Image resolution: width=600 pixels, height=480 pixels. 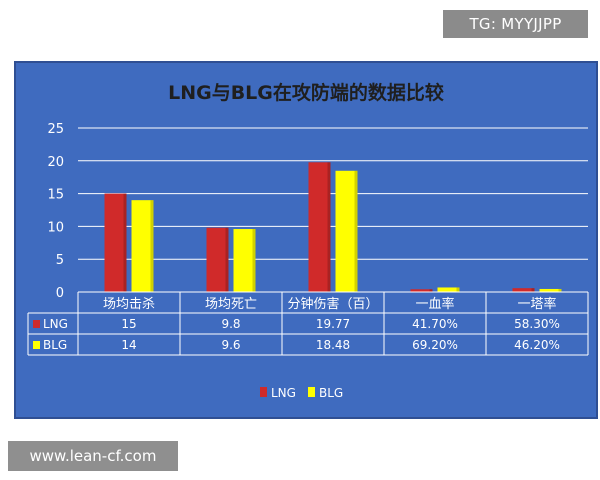 I want to click on y-tick-label: 5, so click(x=60, y=260).